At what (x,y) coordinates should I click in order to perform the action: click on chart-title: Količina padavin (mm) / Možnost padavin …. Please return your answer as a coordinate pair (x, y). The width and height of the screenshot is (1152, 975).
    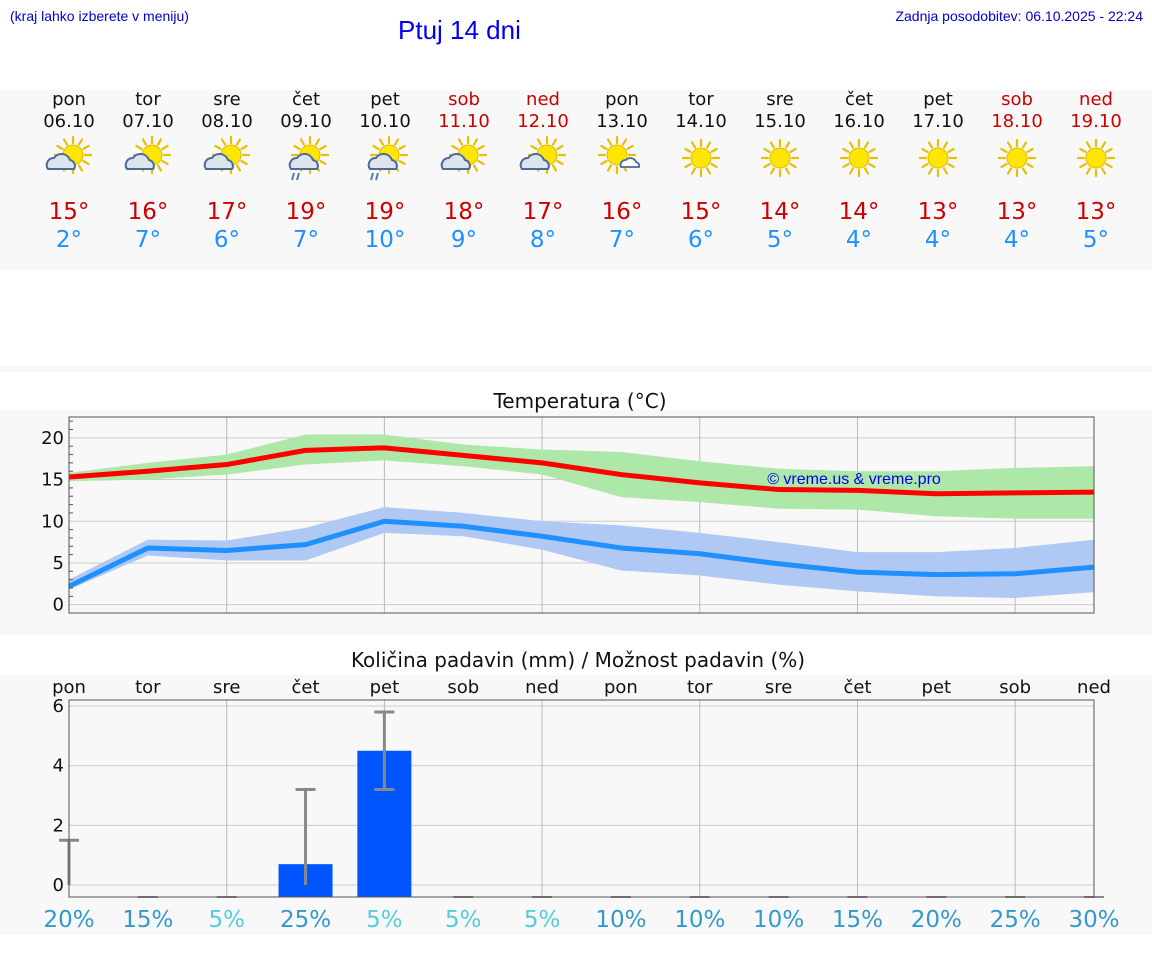
    Looking at the image, I should click on (578, 660).